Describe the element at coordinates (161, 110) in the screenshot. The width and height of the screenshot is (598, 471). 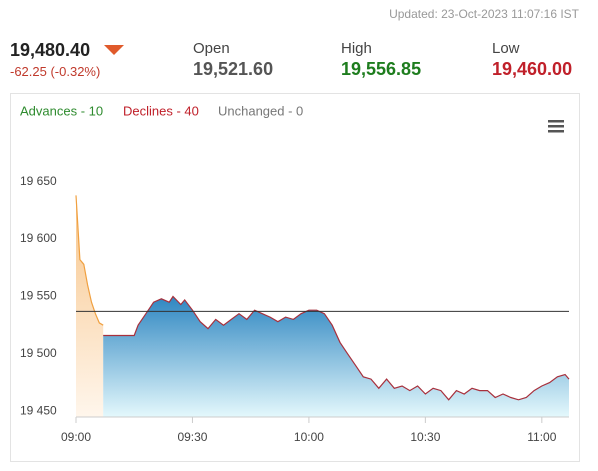
I see `declines: Declines - 40` at that location.